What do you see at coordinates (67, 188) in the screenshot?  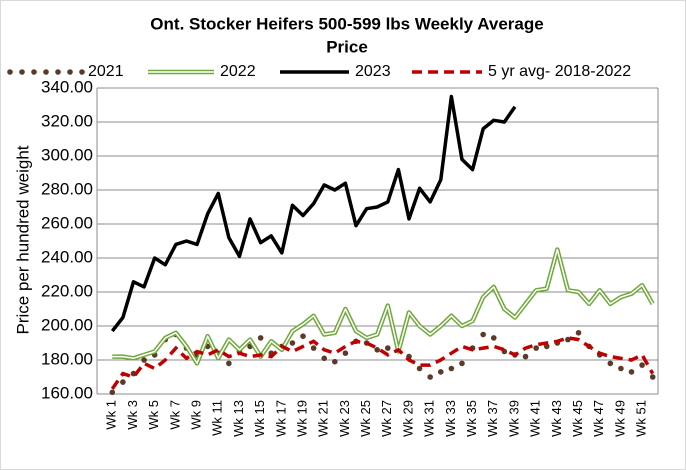 I see `y-tick-label: 280.00` at bounding box center [67, 188].